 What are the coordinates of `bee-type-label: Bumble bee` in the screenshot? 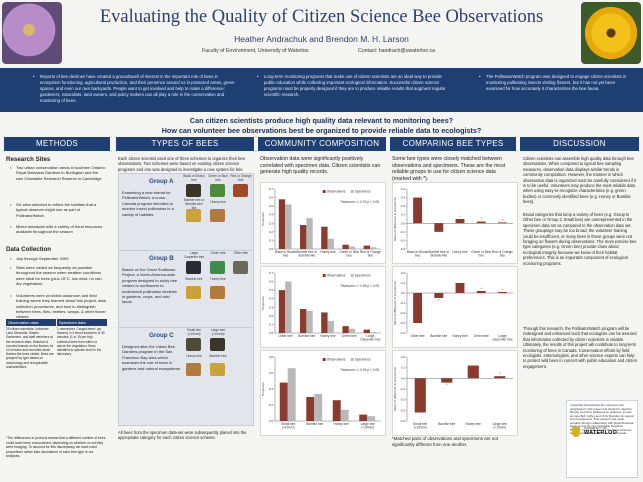 It's located at (194, 279).